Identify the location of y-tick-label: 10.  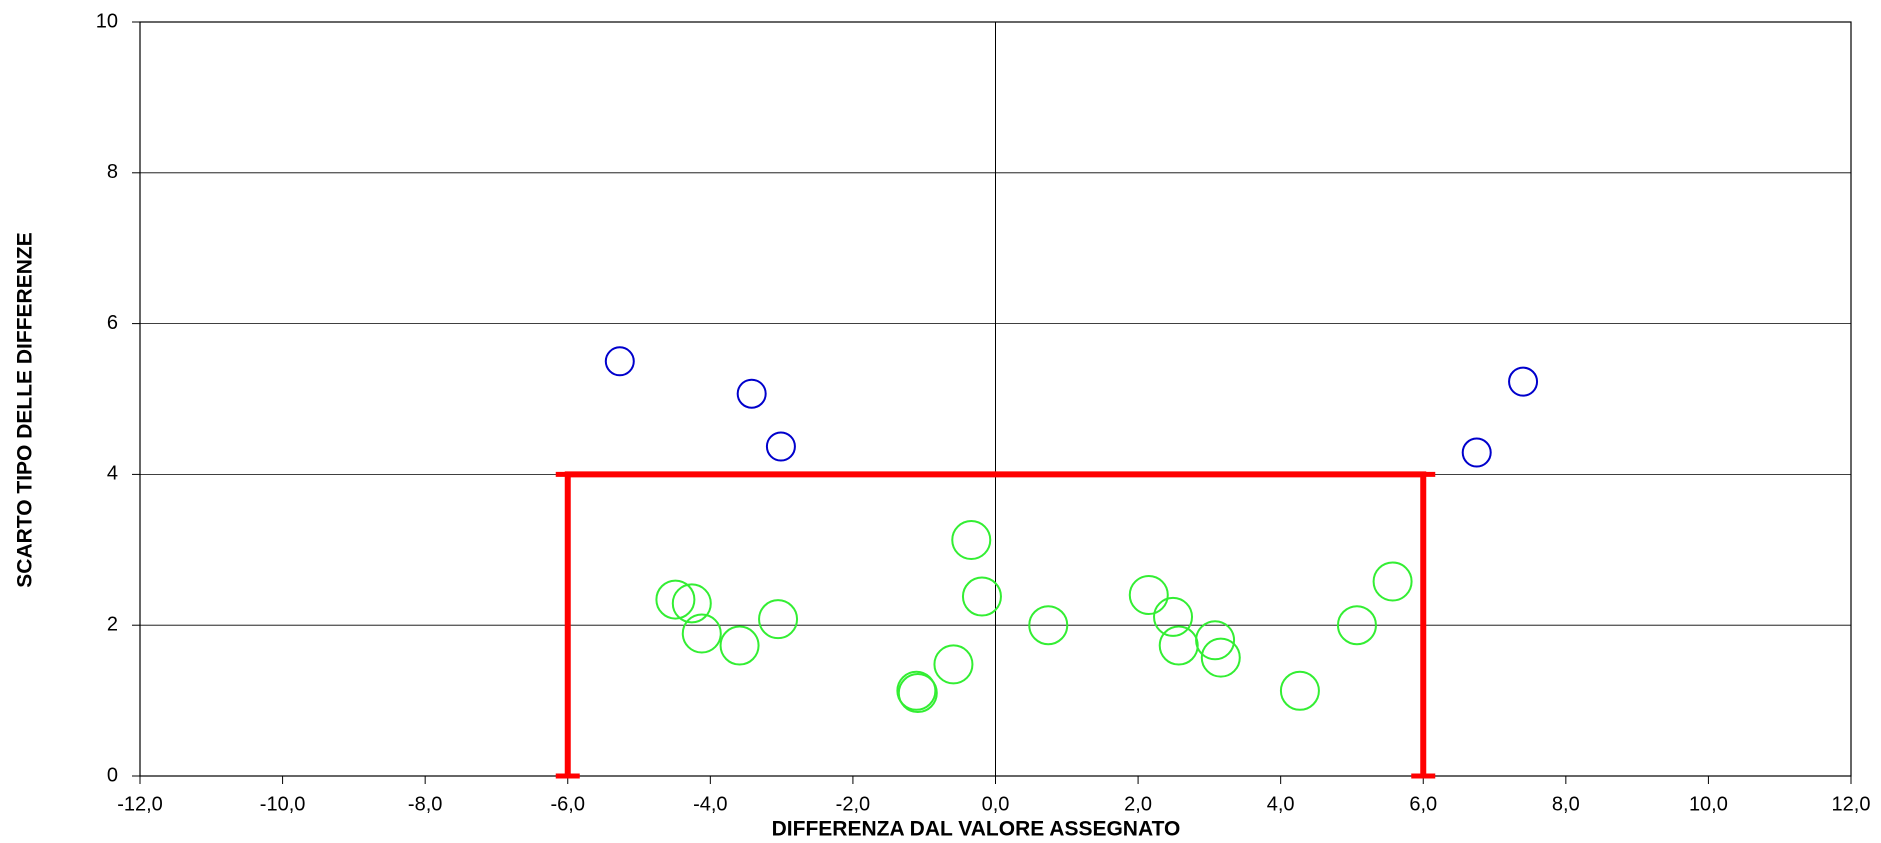
(107, 21).